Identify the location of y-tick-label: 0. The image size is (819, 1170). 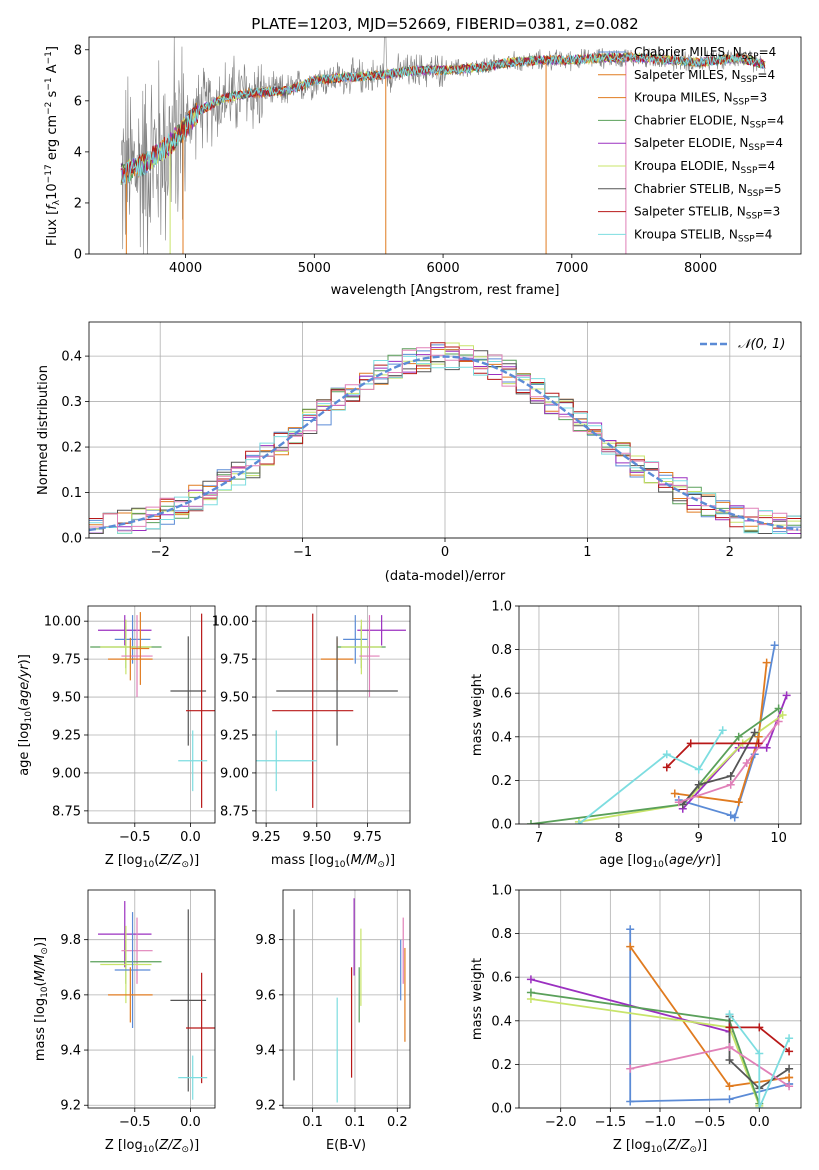
(78, 255).